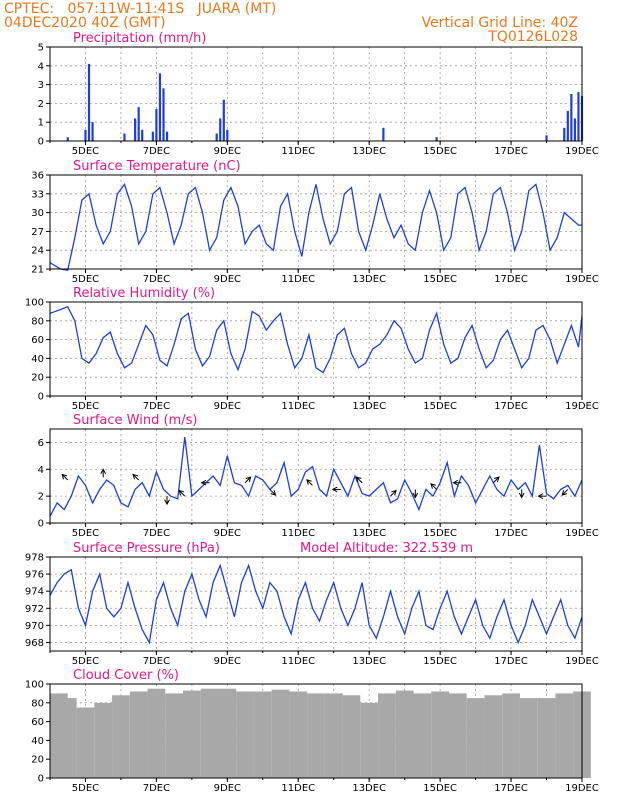  What do you see at coordinates (316, 731) in the screenshot?
I see `panel-frame-cloud` at bounding box center [316, 731].